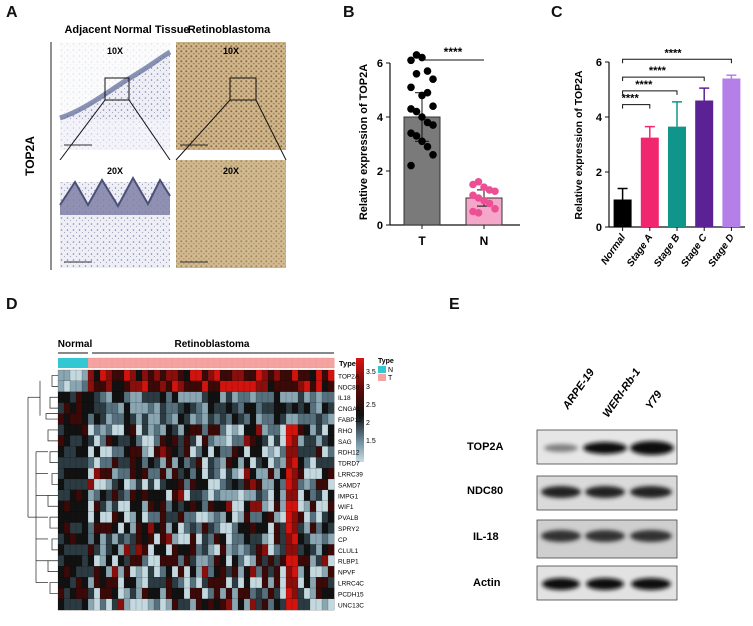 The width and height of the screenshot is (753, 626). What do you see at coordinates (127, 363) in the screenshot?
I see `heatmap-type-cell` at bounding box center [127, 363].